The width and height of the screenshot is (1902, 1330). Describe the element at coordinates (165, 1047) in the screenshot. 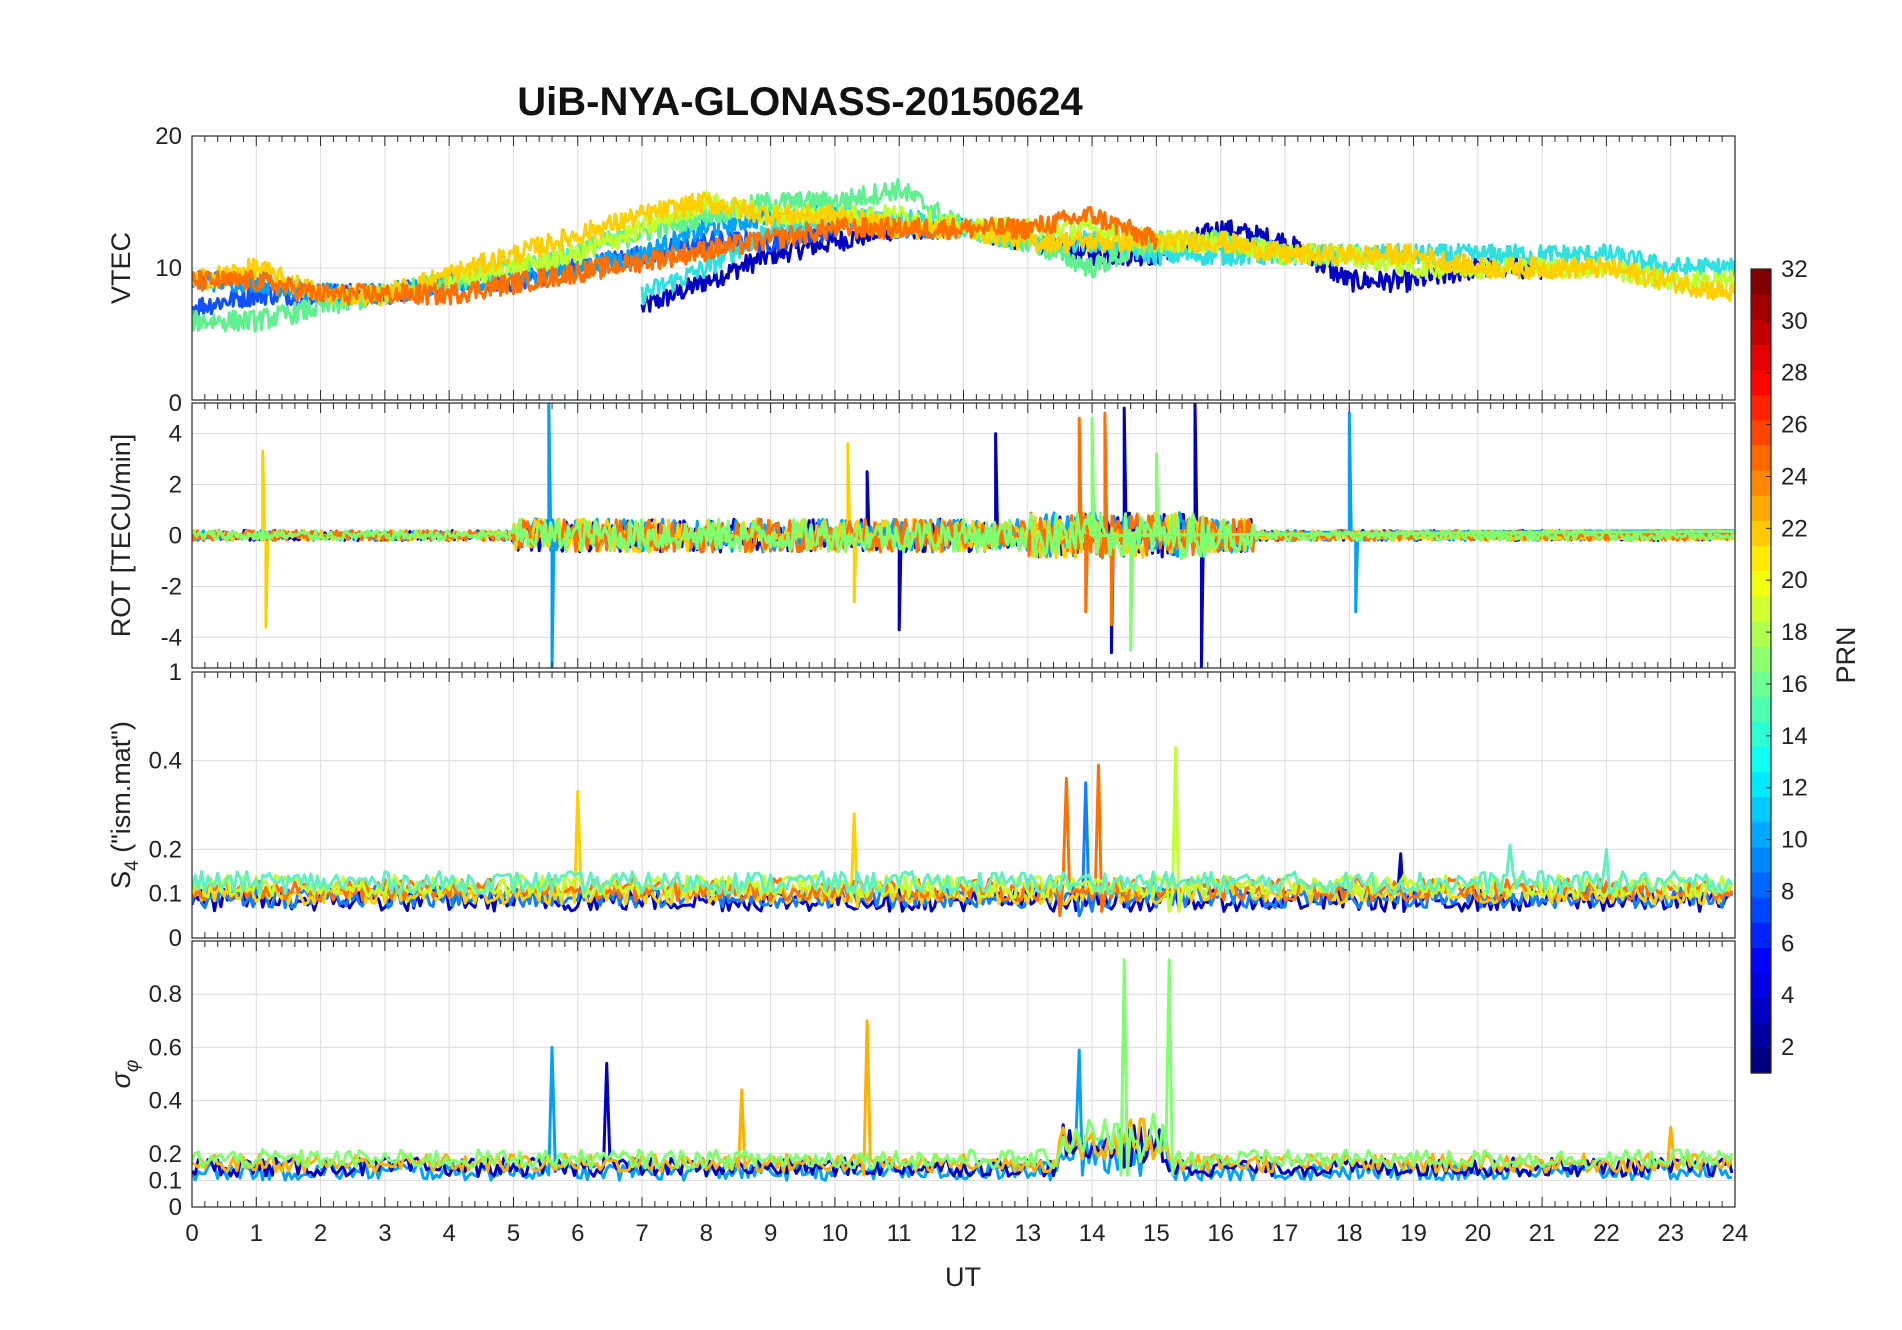

I see `y-tick-label: 0.6` at that location.